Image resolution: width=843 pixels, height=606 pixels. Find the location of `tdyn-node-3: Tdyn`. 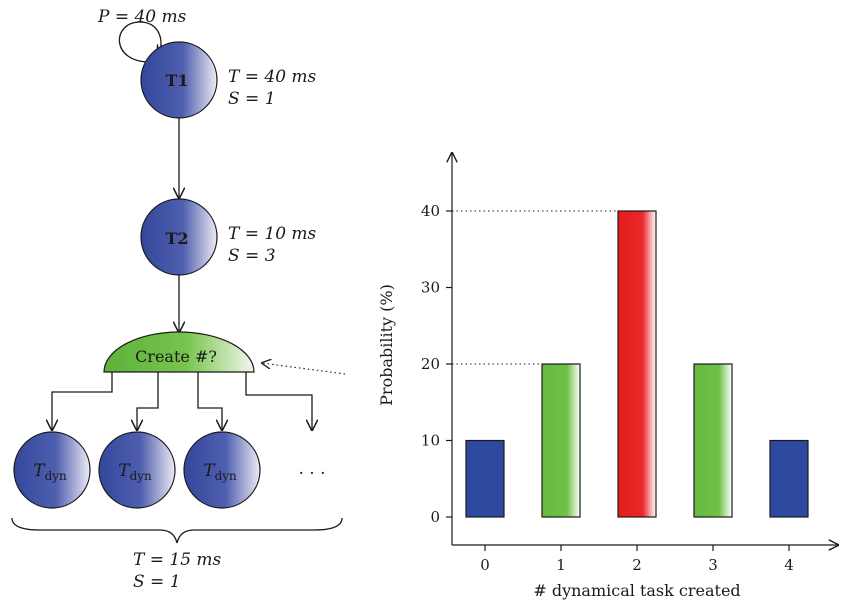

tdyn-node-3: Tdyn is located at coordinates (222, 470).